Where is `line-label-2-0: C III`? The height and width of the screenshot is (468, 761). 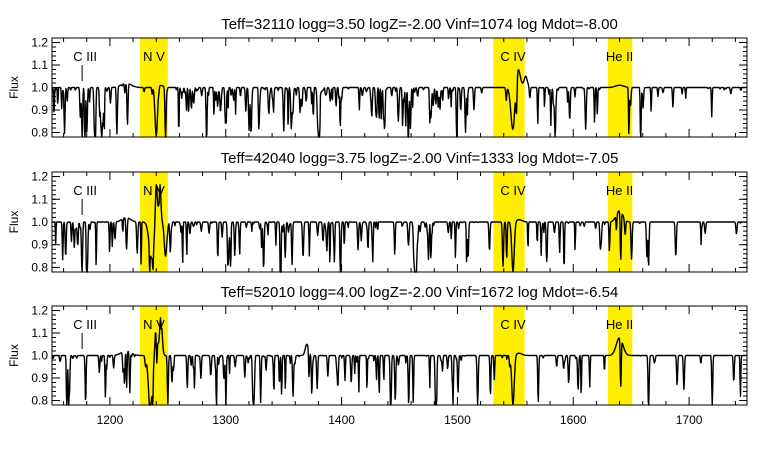 line-label-2-0: C III is located at coordinates (85, 324).